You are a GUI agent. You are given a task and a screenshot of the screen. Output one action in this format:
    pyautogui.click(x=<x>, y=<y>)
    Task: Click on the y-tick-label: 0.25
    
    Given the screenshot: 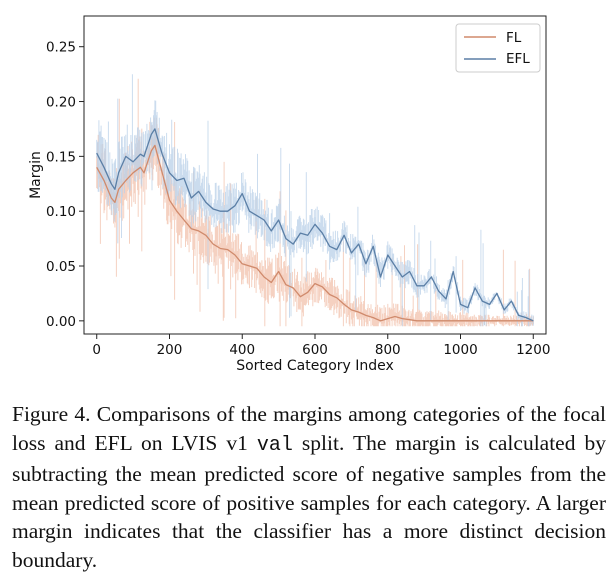 What is the action you would take?
    pyautogui.click(x=61, y=48)
    